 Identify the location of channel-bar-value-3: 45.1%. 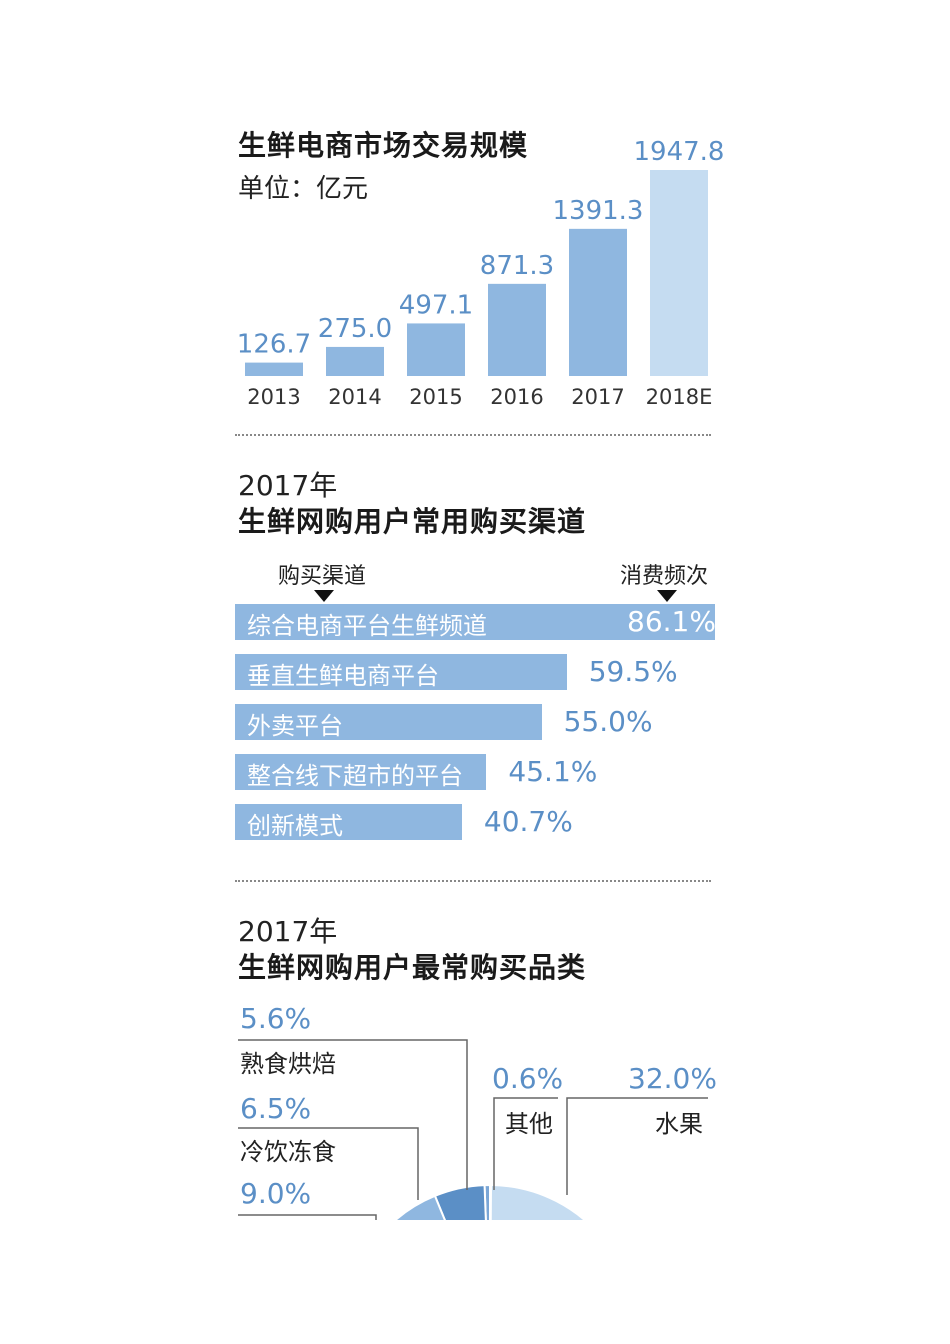
(553, 771).